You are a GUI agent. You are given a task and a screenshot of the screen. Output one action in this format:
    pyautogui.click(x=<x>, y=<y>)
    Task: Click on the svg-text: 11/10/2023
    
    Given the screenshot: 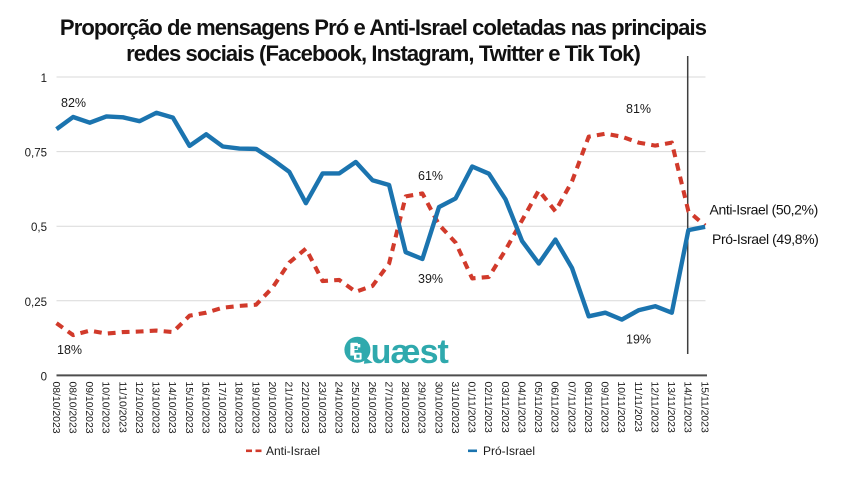 What is the action you would take?
    pyautogui.click(x=121, y=407)
    